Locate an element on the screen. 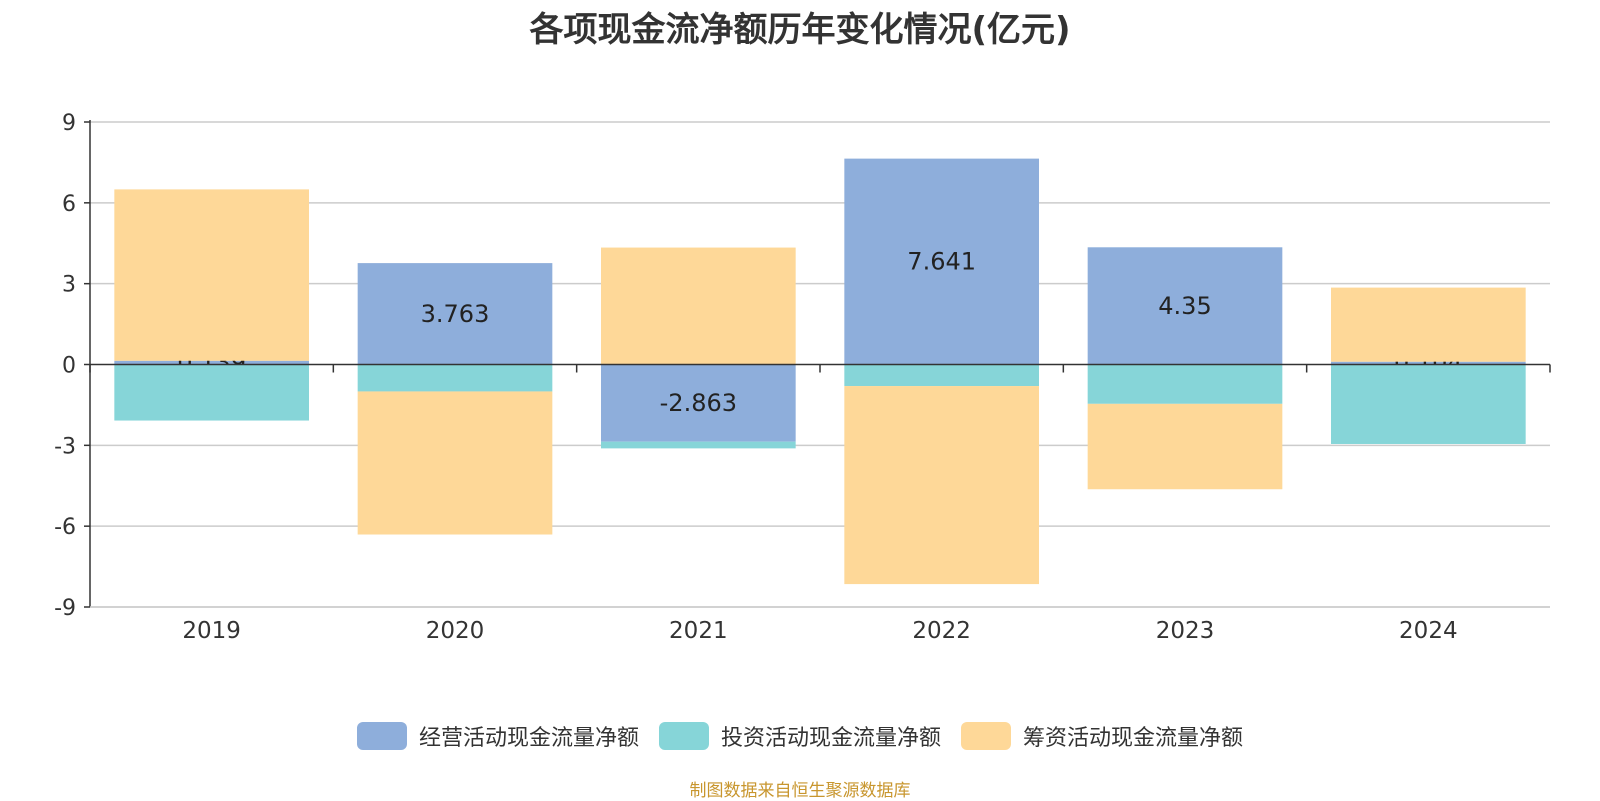  data-label: -2.863 is located at coordinates (698, 403).